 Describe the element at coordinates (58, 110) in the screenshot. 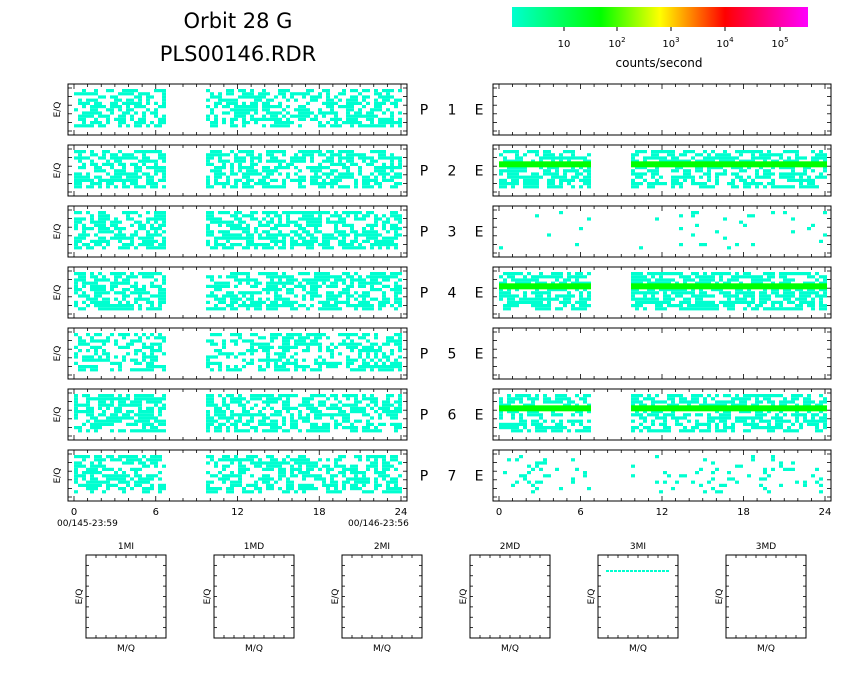

I see `y-axis-label: E/Q` at that location.